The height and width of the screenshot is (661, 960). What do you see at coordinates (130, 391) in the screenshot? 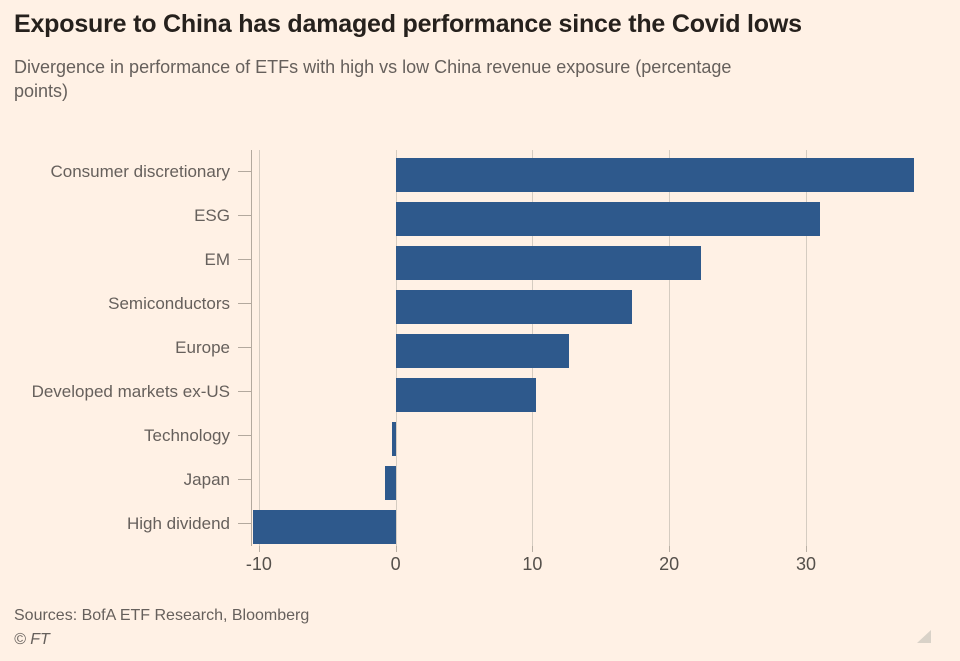
I see `category-label: Developed markets ex-US` at bounding box center [130, 391].